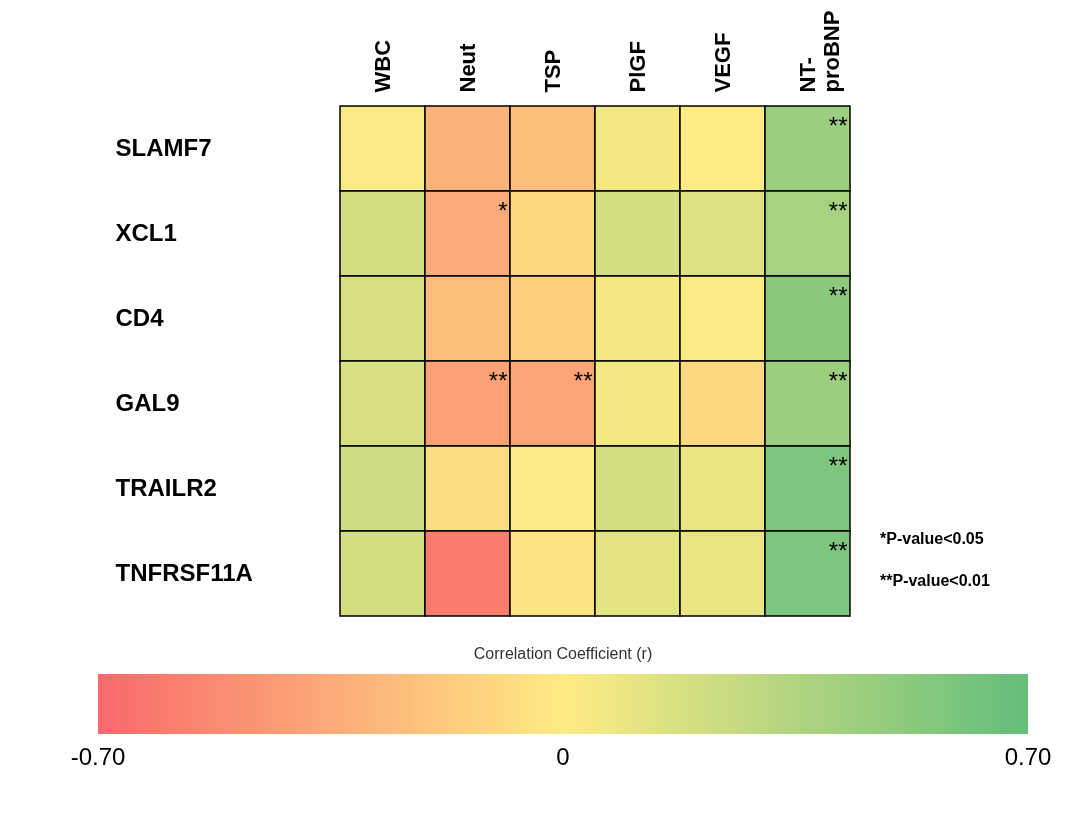 The width and height of the screenshot is (1084, 828). Describe the element at coordinates (552, 71) in the screenshot. I see `x-tick-label: TSP` at that location.